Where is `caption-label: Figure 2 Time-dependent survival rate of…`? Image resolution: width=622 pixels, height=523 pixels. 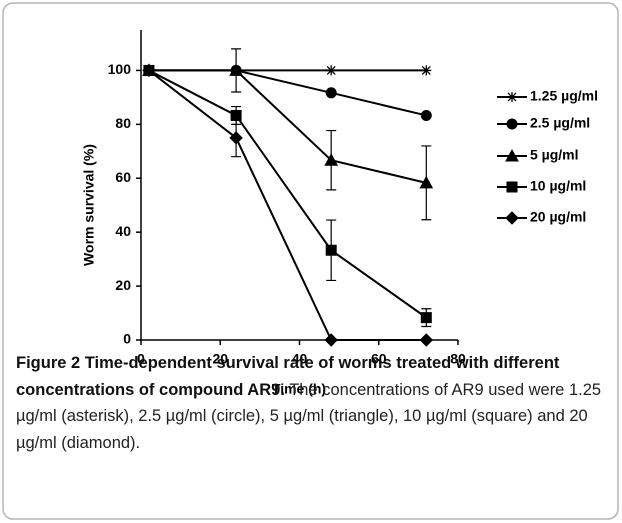 caption-label: Figure 2 Time-dependent survival rate of… is located at coordinates (288, 376).